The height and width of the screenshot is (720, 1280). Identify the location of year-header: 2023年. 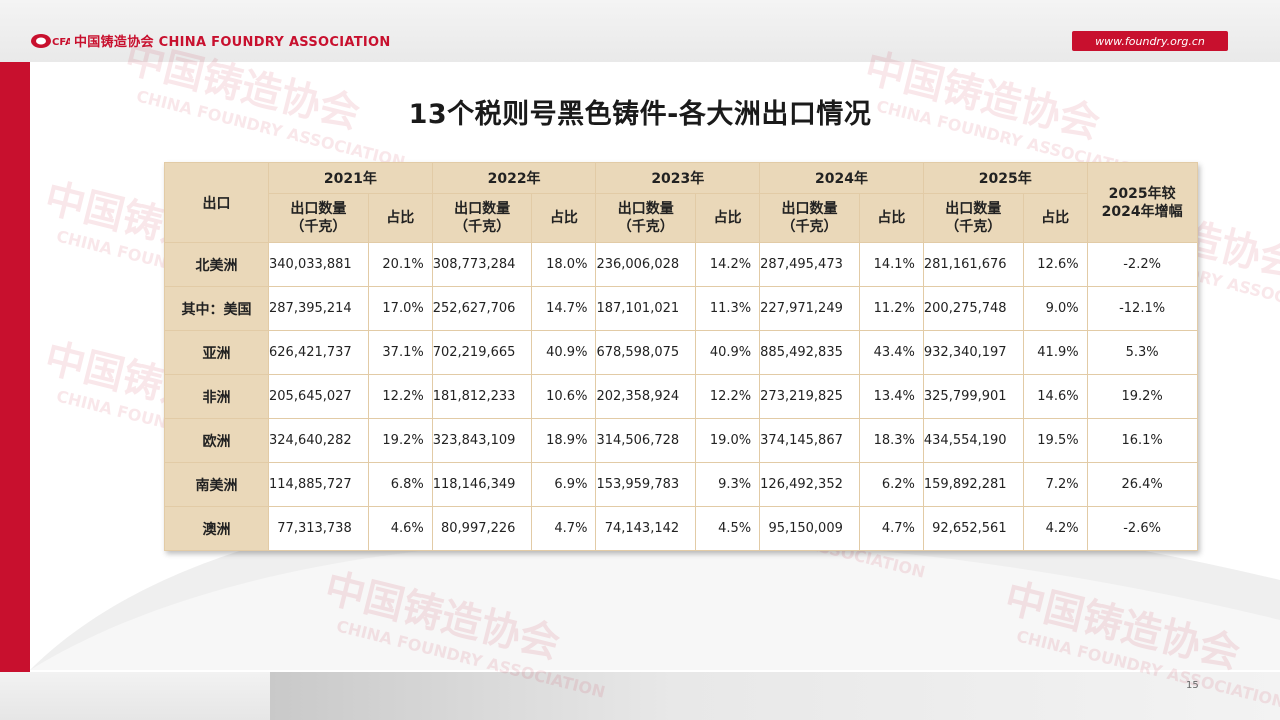
(678, 178).